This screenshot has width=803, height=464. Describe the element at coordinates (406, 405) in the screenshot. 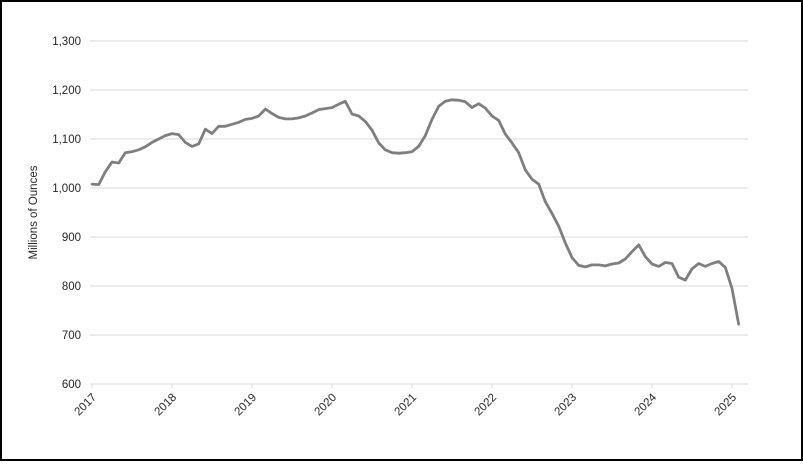

I see `x-tick-label: 2021` at that location.